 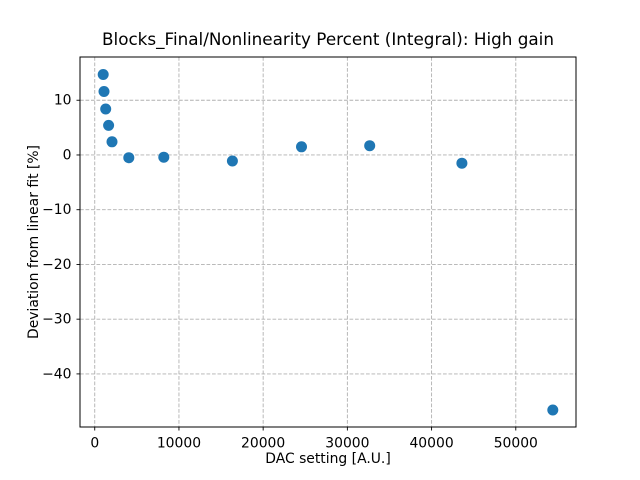 What do you see at coordinates (34, 242) in the screenshot?
I see `y-axis-label: Deviation from linear fit [%]` at bounding box center [34, 242].